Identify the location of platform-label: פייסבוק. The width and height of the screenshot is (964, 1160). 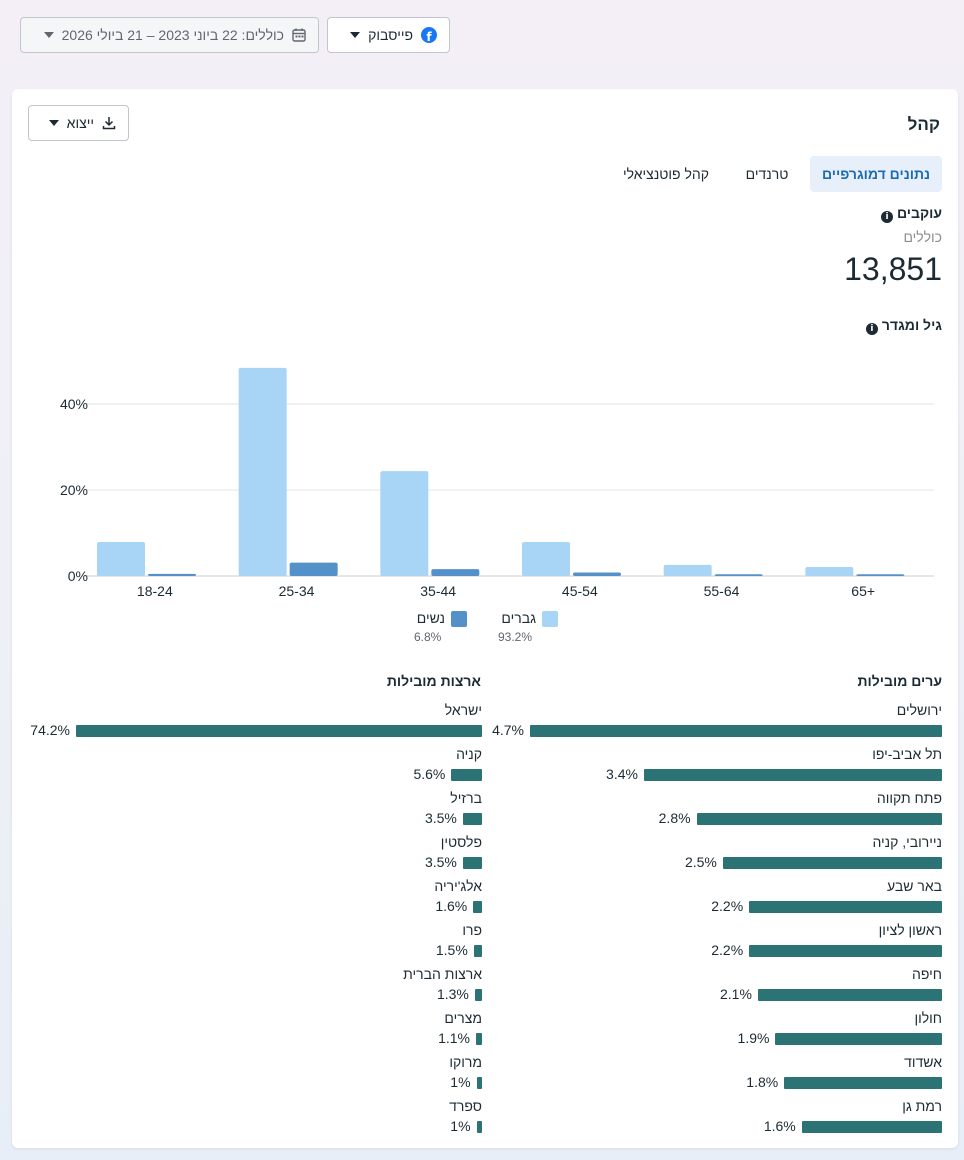
(390, 35).